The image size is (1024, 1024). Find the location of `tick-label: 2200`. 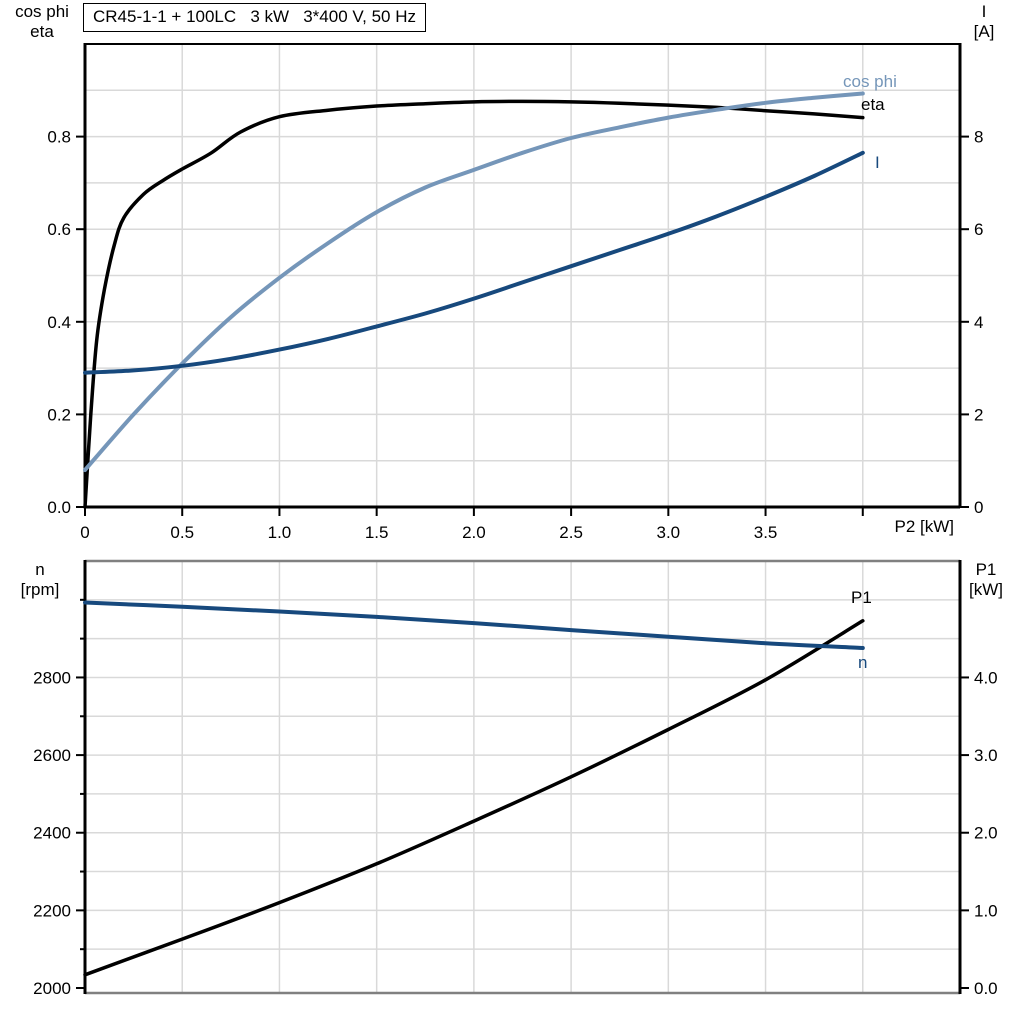

tick-label: 2200 is located at coordinates (52, 910).